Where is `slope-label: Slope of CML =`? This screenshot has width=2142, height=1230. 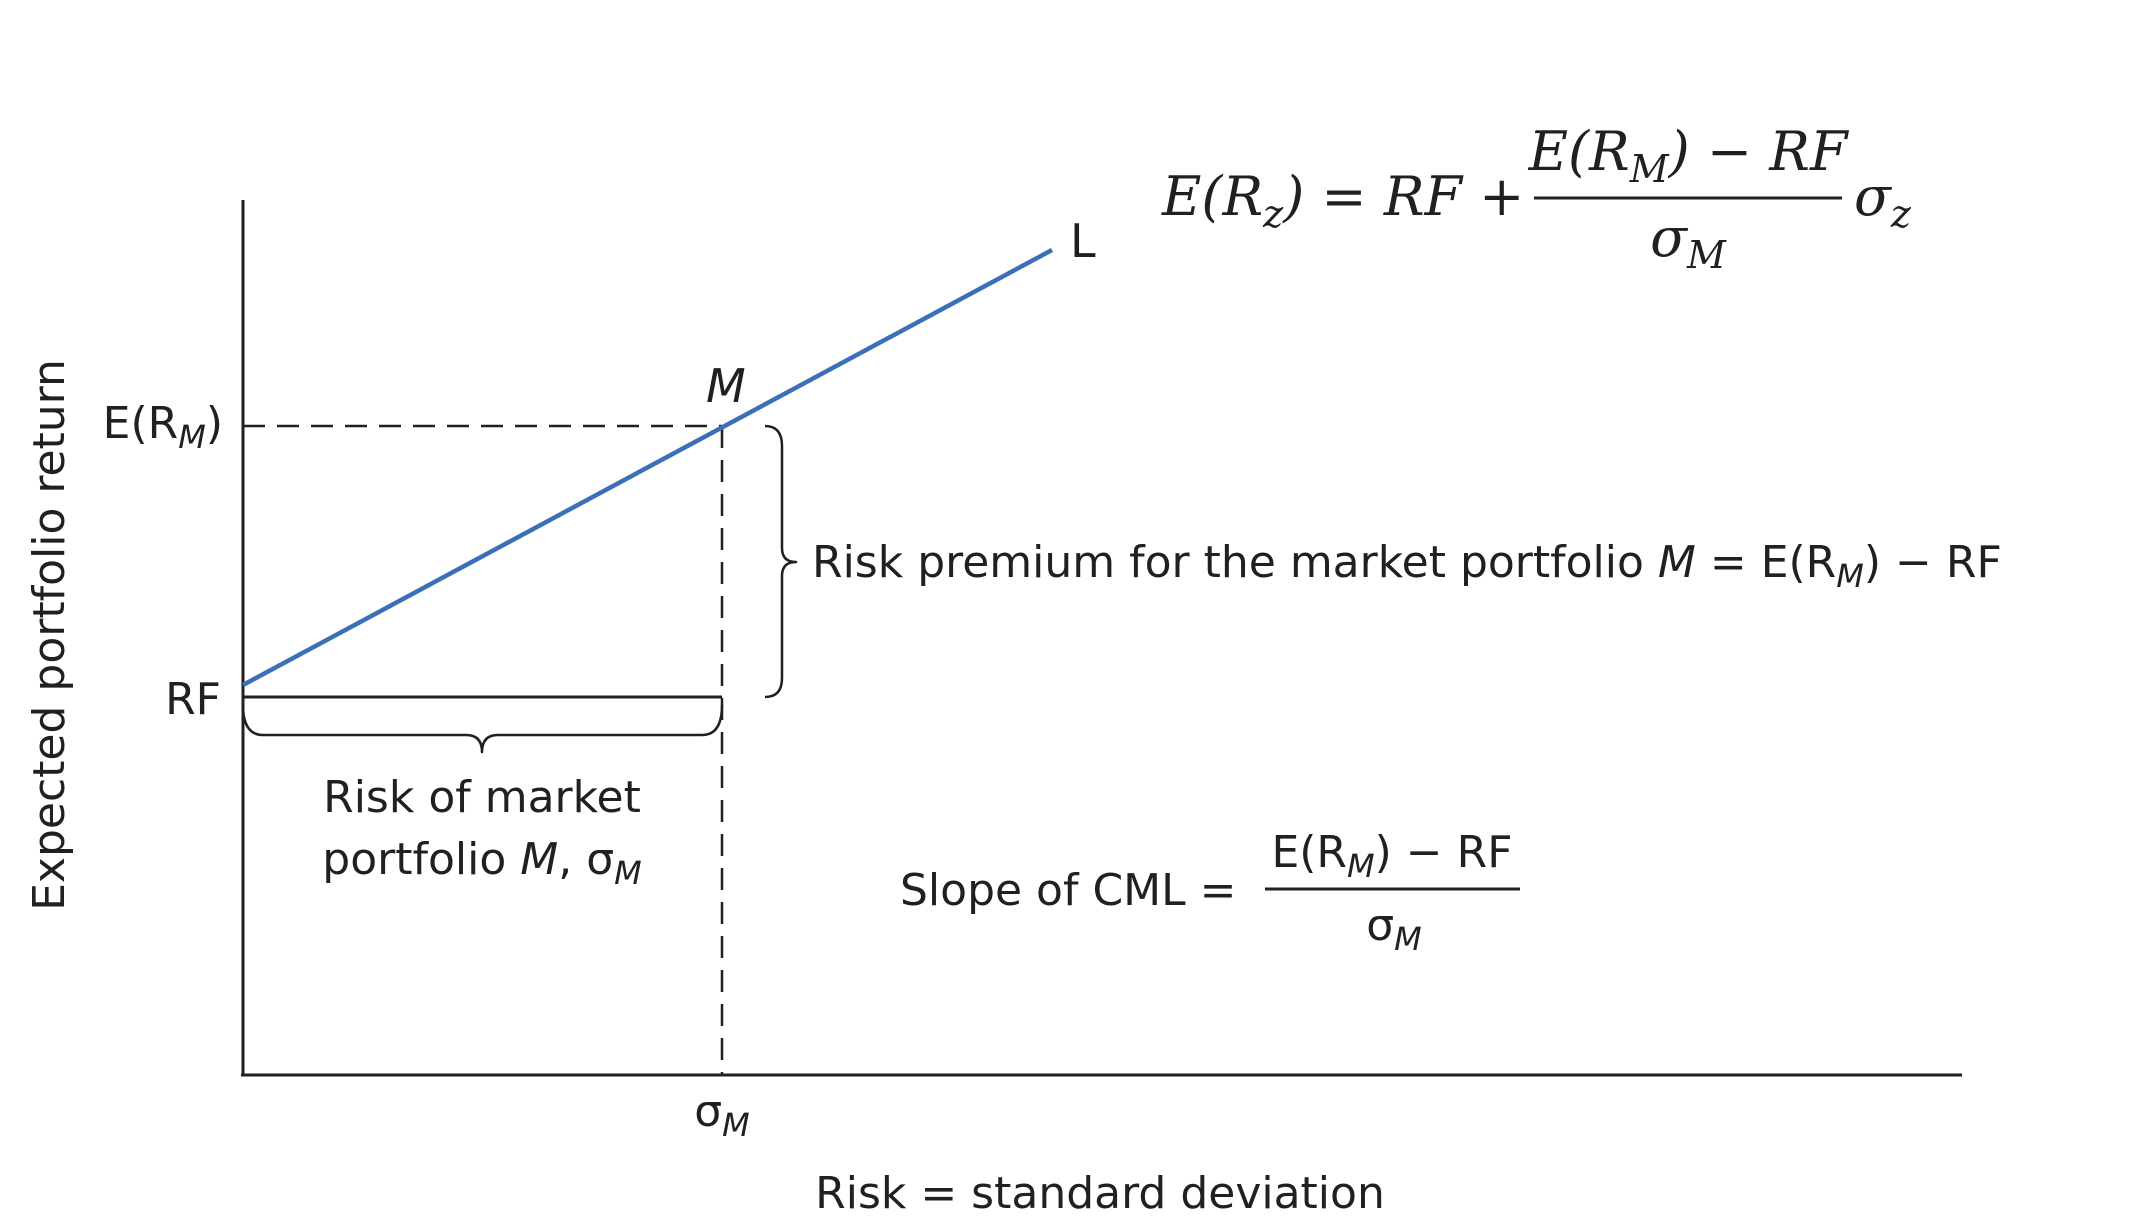 slope-label: Slope of CML = is located at coordinates (1068, 890).